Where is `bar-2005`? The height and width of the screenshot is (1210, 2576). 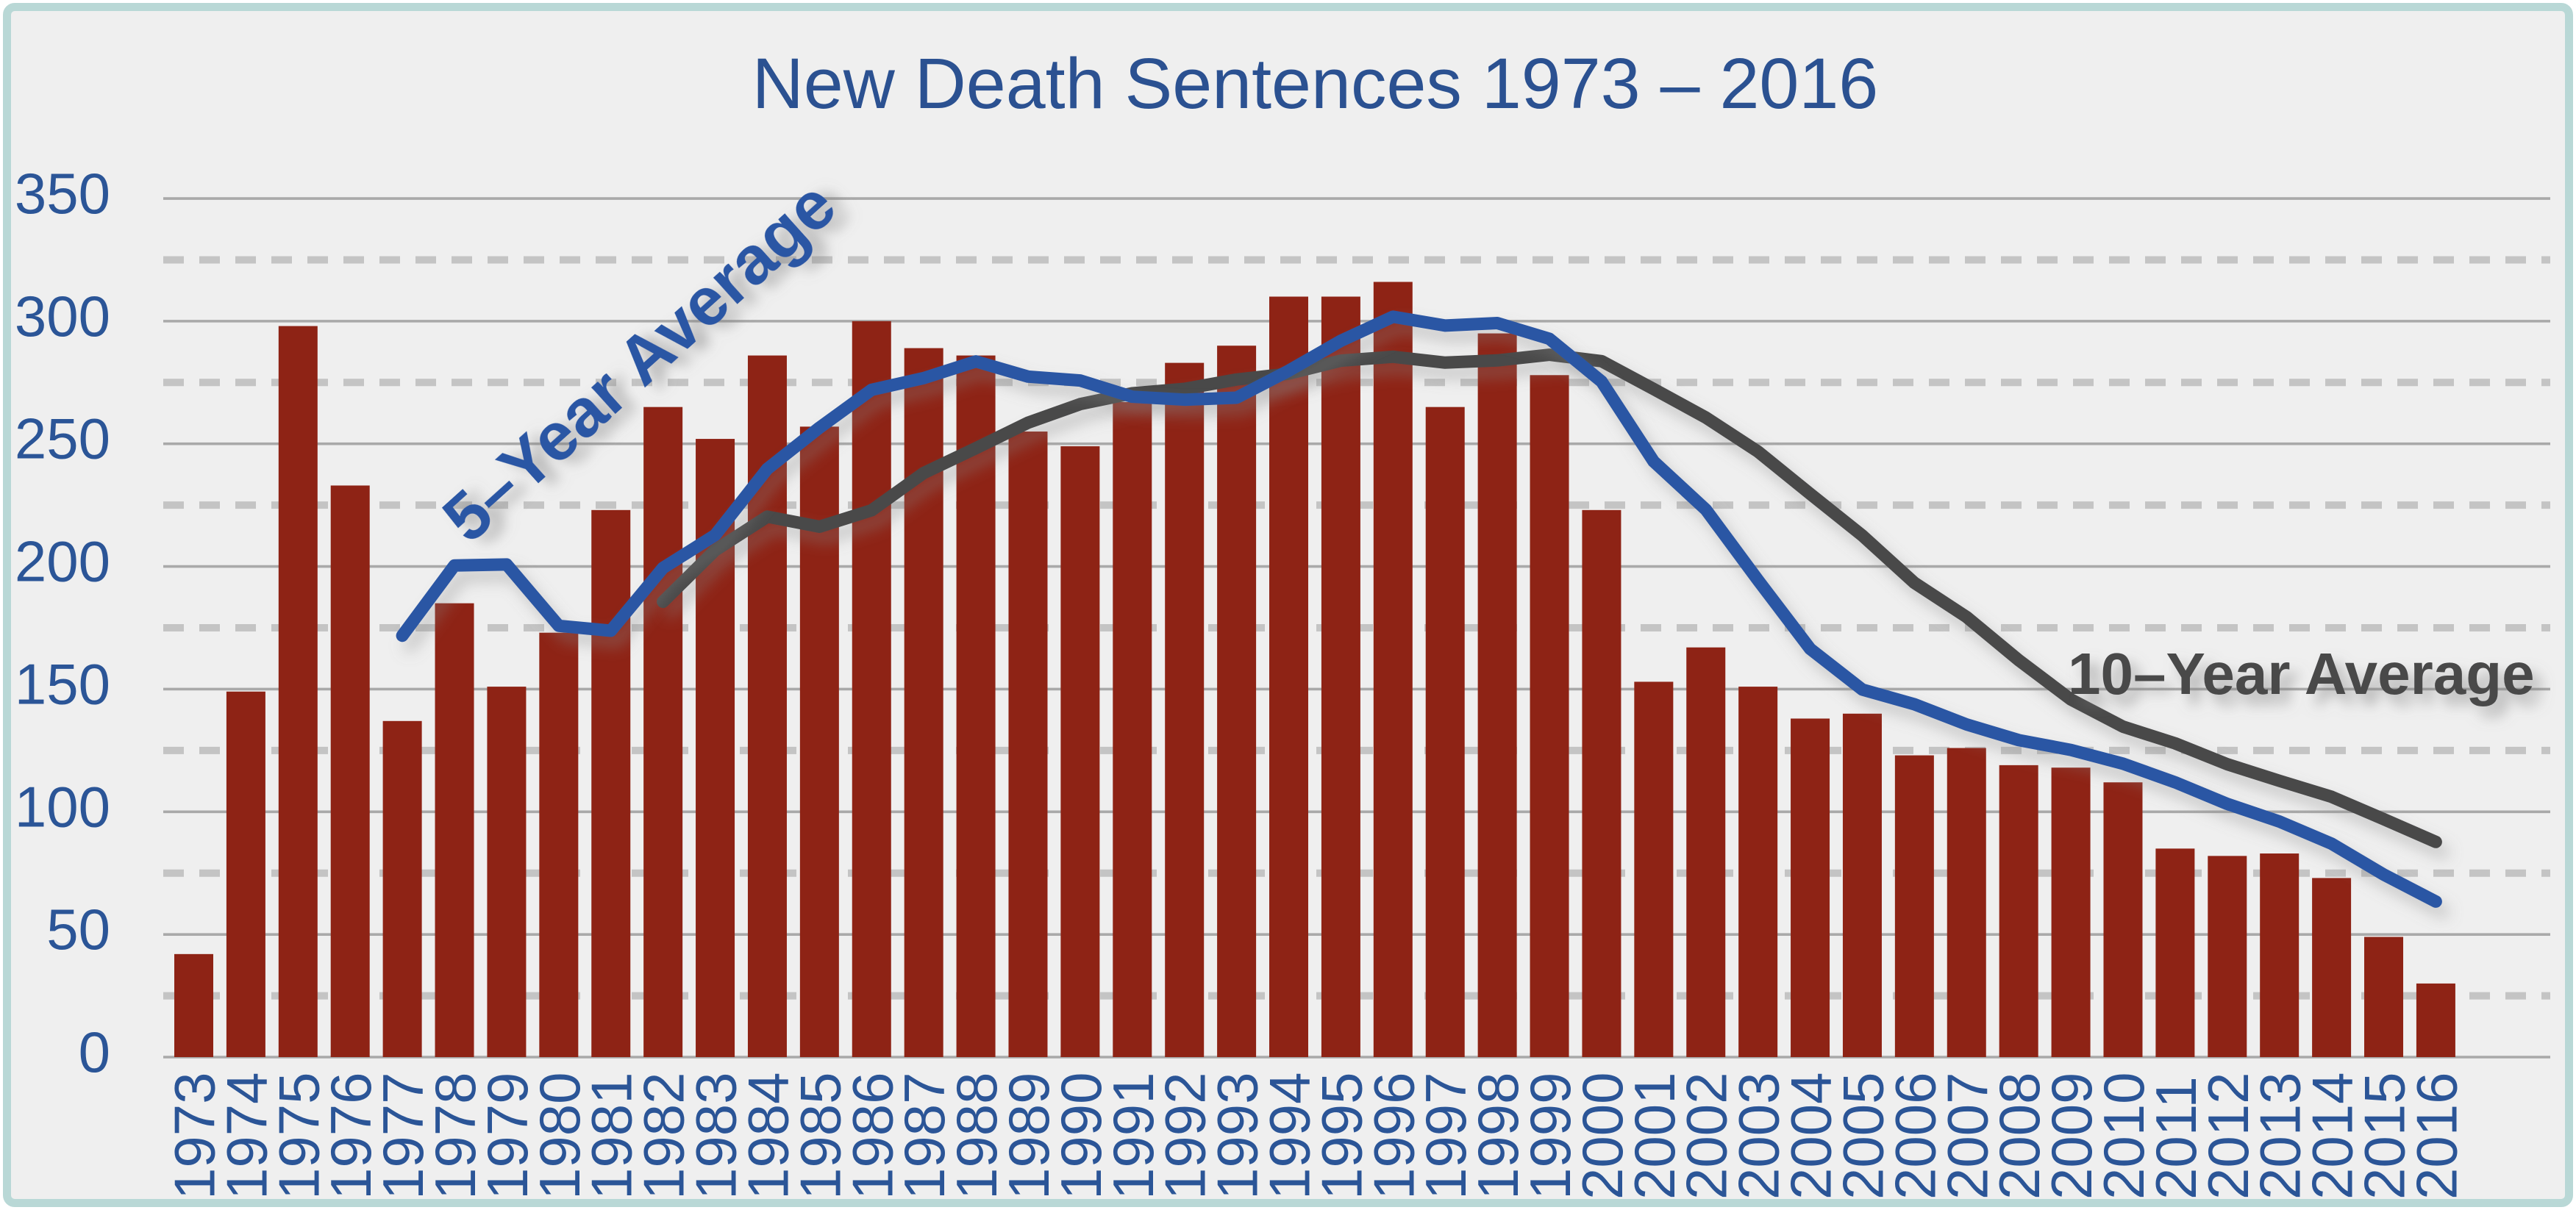
bar-2005 is located at coordinates (1862, 885).